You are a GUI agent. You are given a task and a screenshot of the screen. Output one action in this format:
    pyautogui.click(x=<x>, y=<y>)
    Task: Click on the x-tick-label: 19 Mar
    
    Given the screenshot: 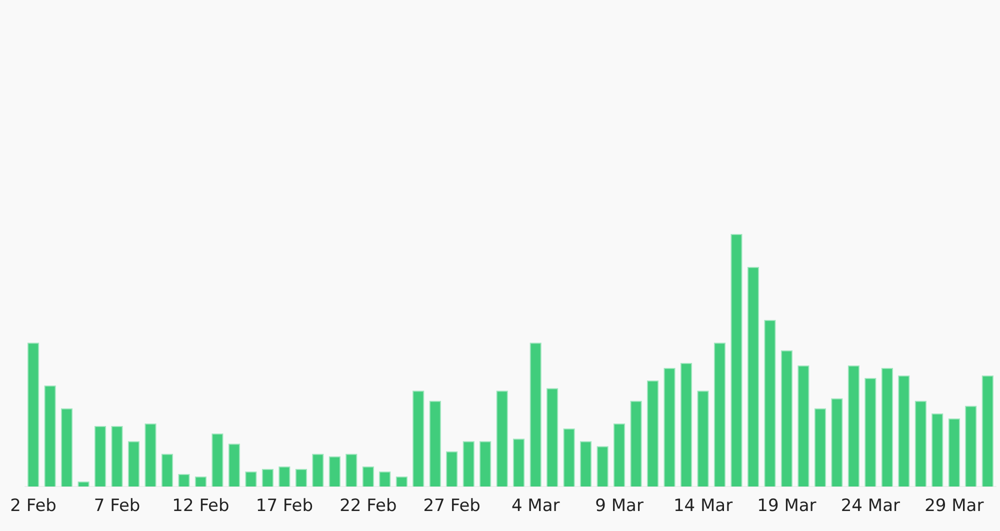 What is the action you would take?
    pyautogui.click(x=786, y=506)
    